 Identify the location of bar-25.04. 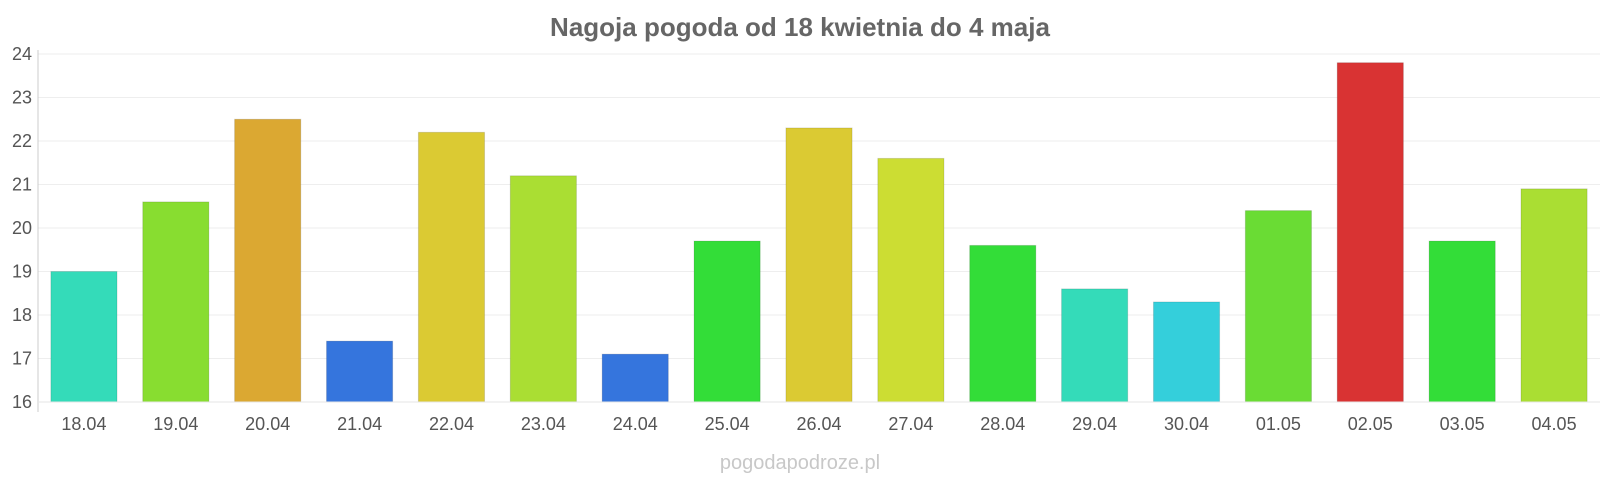
(727, 321).